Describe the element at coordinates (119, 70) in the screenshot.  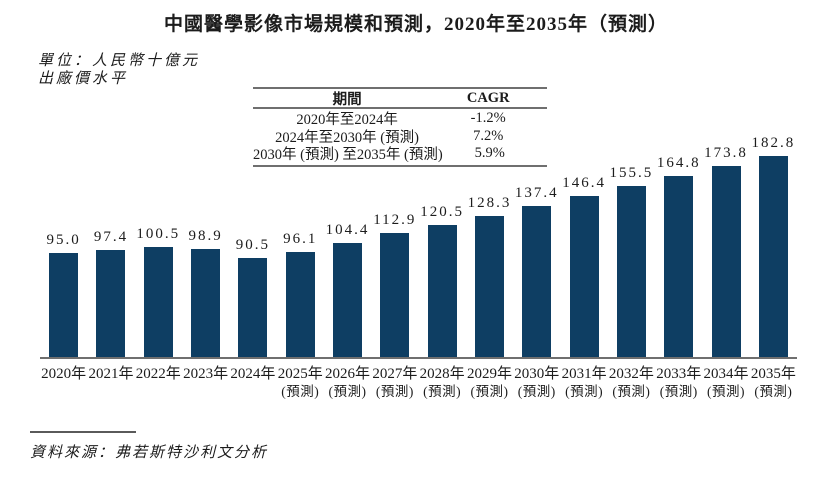
I see `unit-note: 單位：人民幣十億元 出廠價水平` at that location.